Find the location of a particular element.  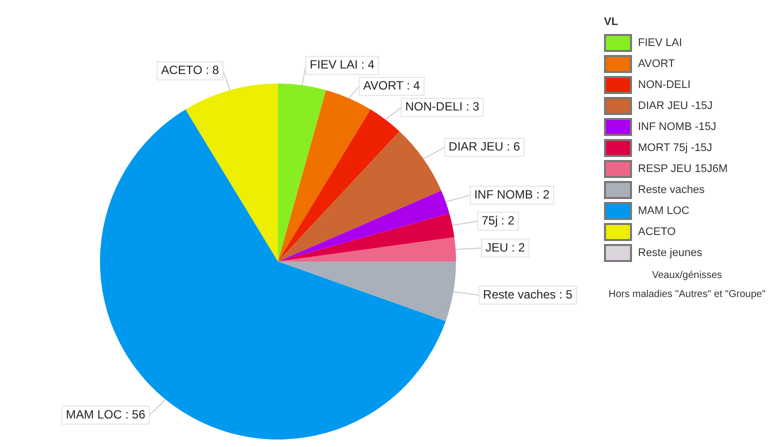

legend-label: NON-DELI is located at coordinates (664, 85).